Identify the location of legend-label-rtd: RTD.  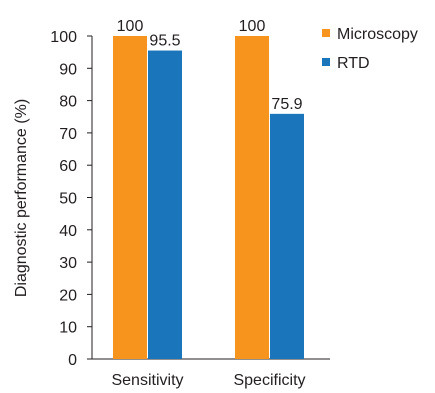
(353, 63).